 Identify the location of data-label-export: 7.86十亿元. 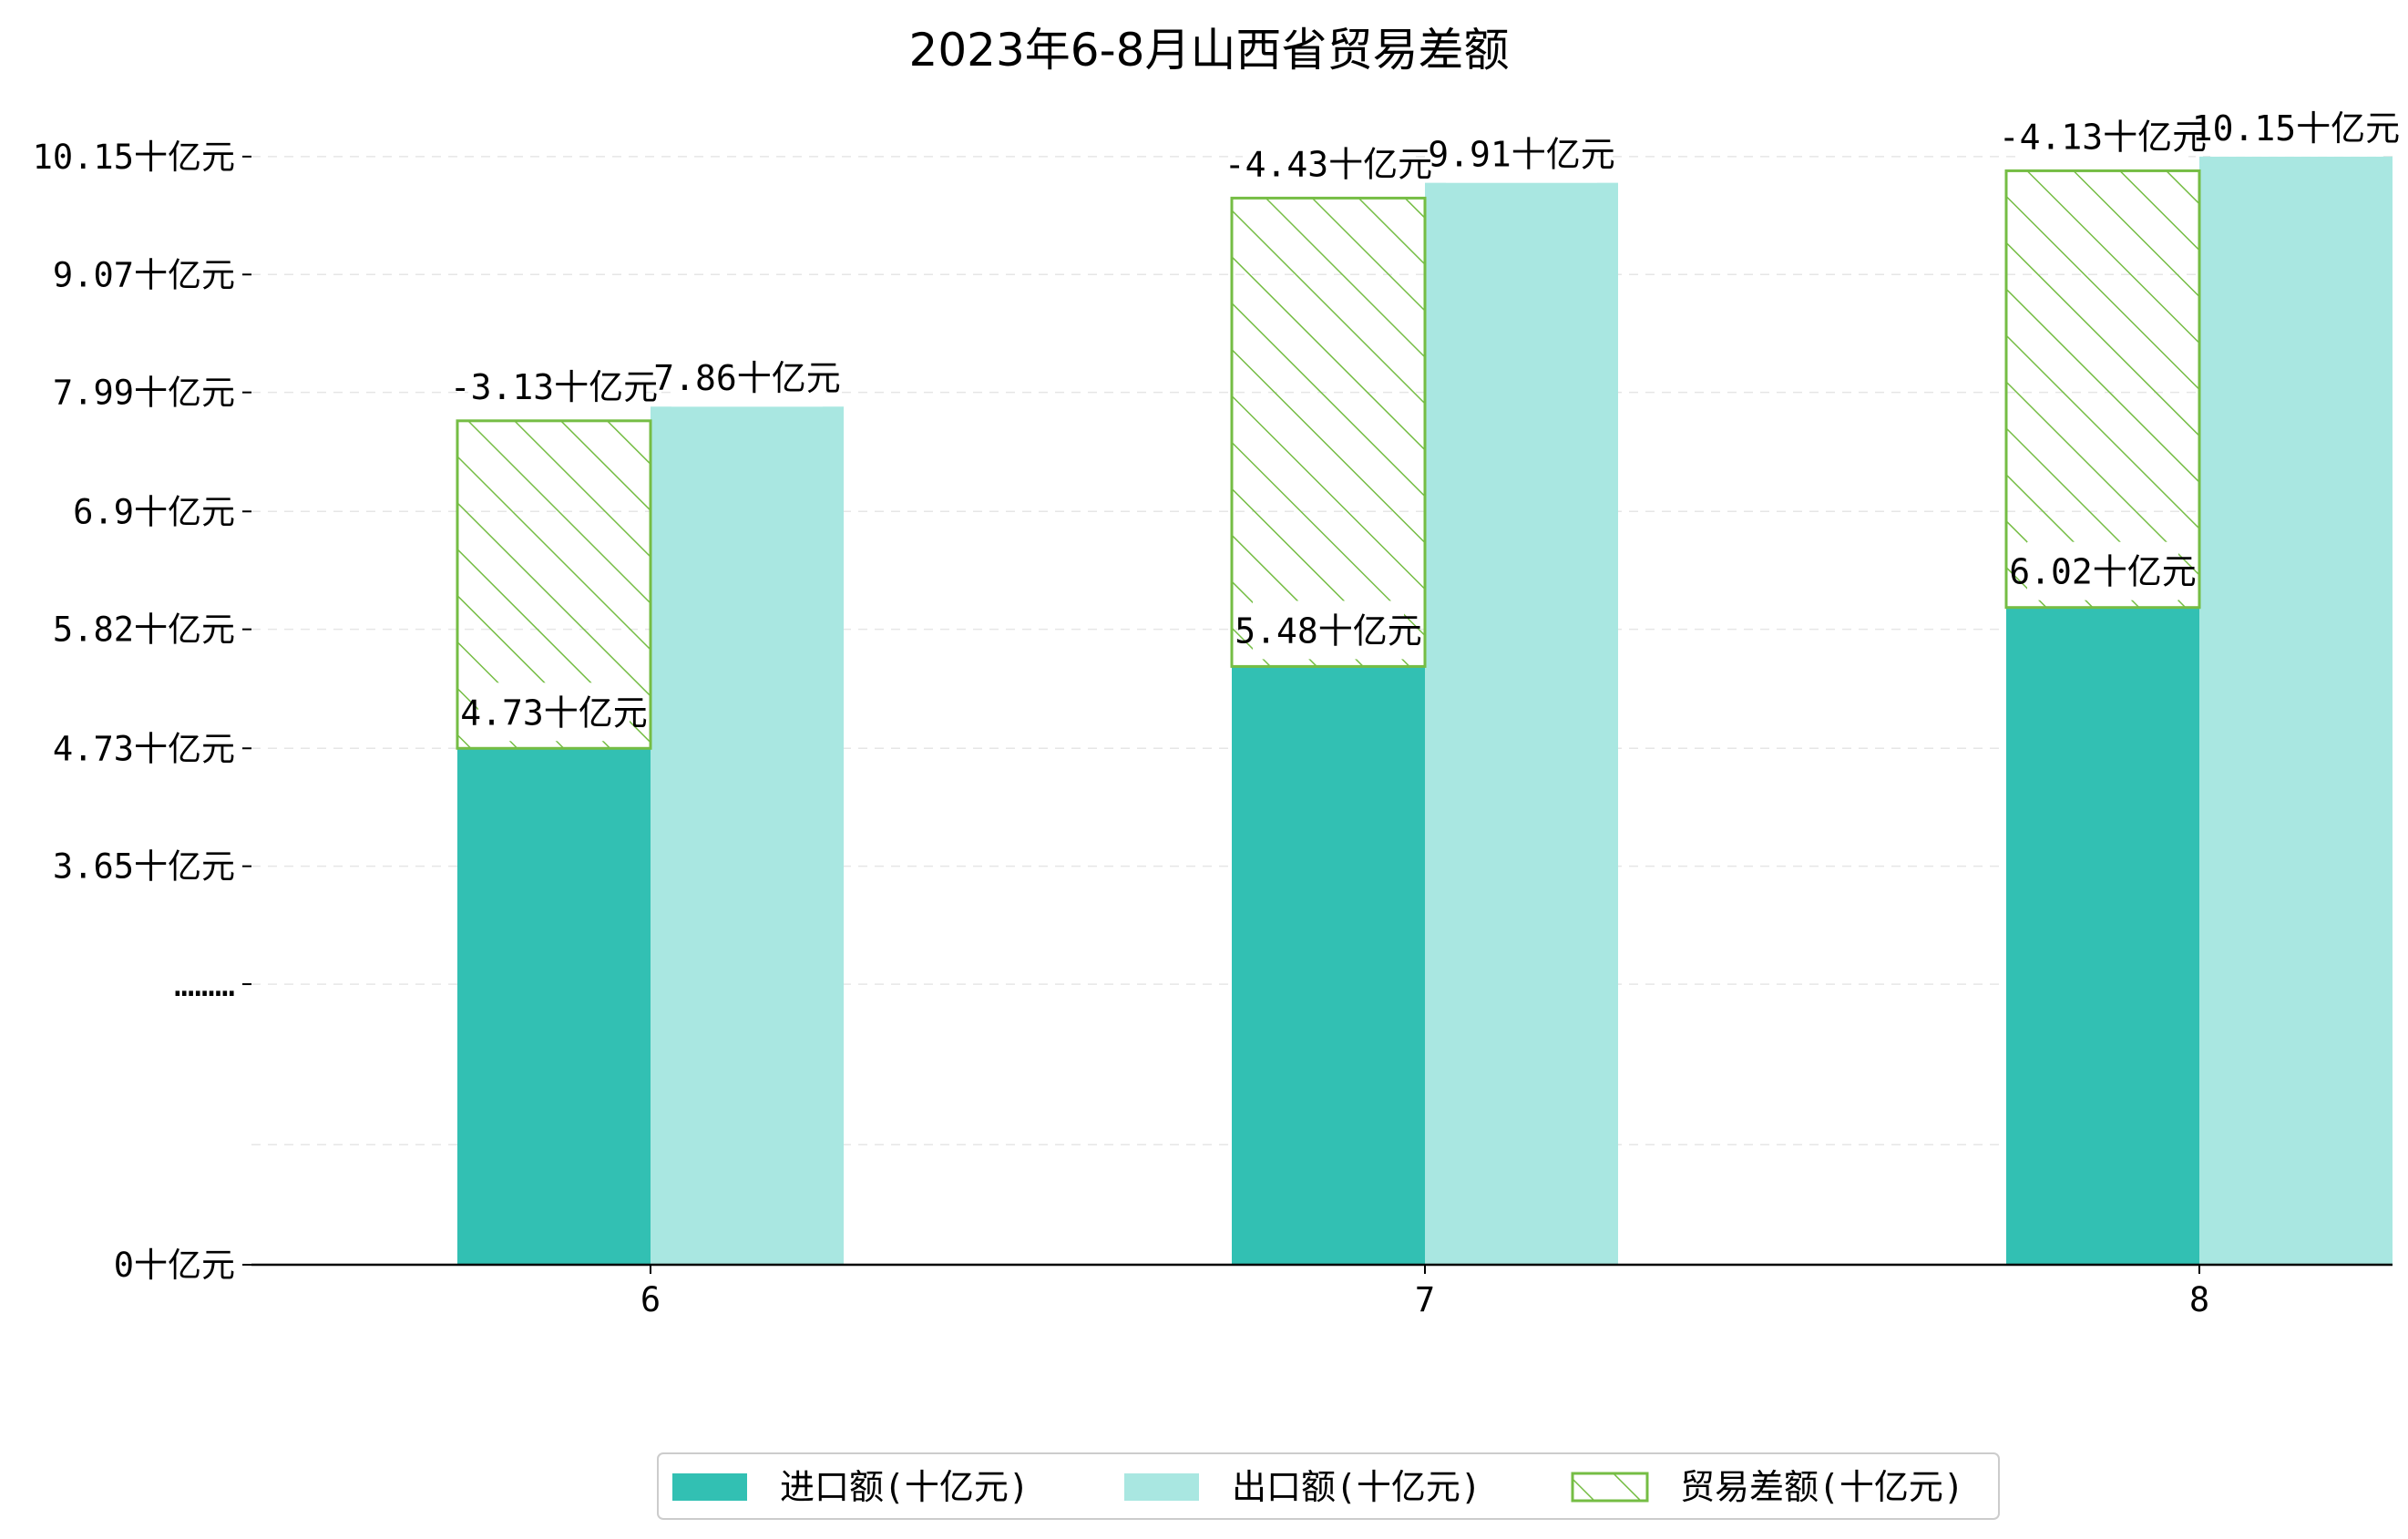
(747, 378).